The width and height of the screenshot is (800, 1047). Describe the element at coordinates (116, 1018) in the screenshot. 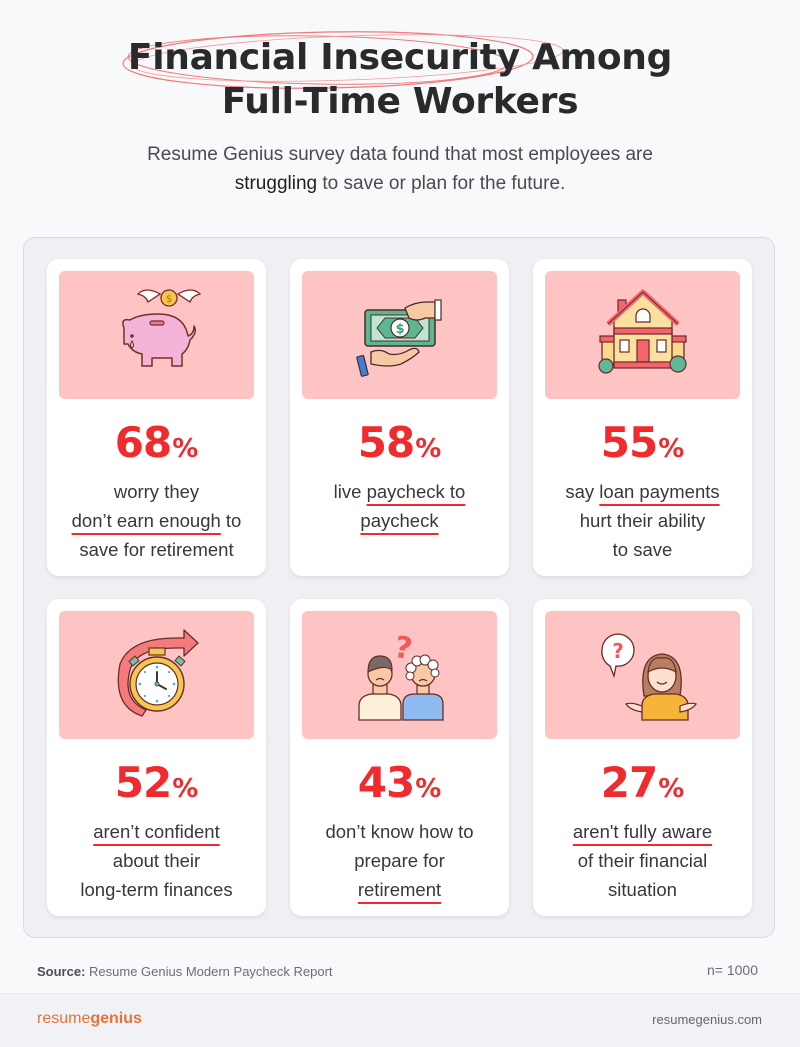

I see `logo-bold-text: genius` at that location.